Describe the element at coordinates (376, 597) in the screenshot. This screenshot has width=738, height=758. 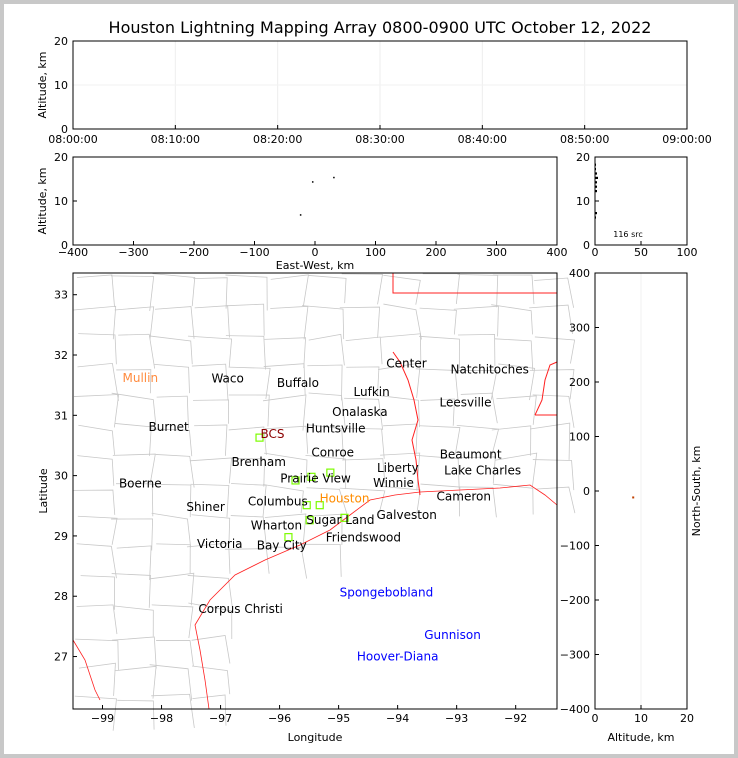
I see `coastline` at that location.